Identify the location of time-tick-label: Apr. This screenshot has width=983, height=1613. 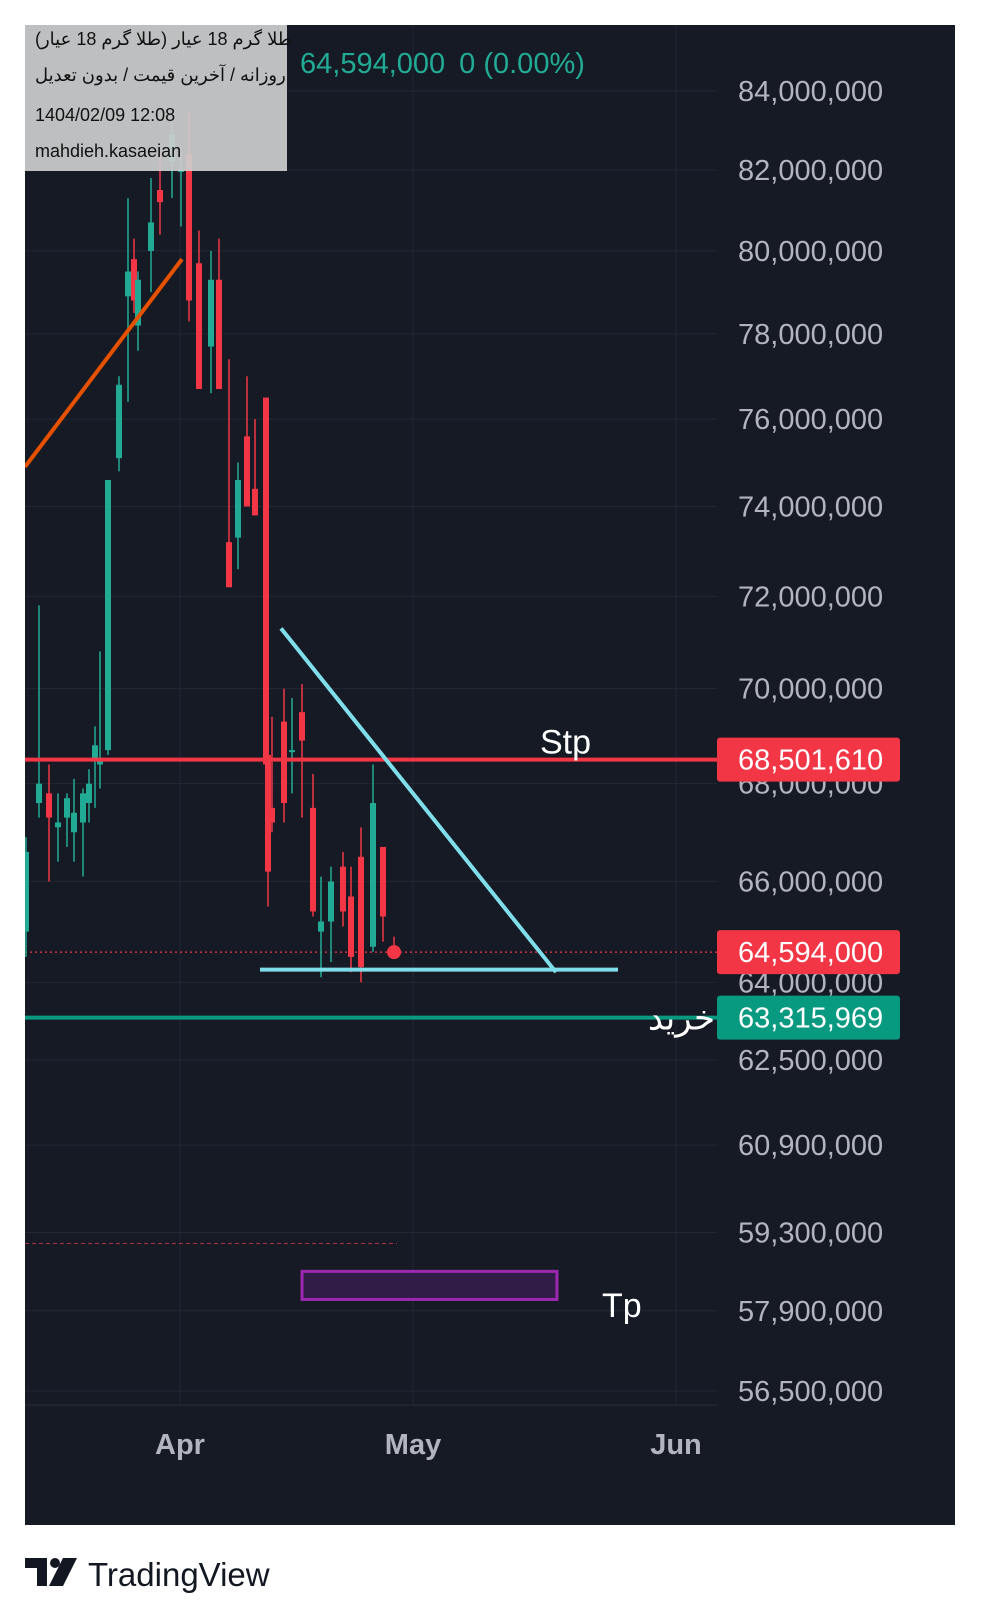
(180, 1445).